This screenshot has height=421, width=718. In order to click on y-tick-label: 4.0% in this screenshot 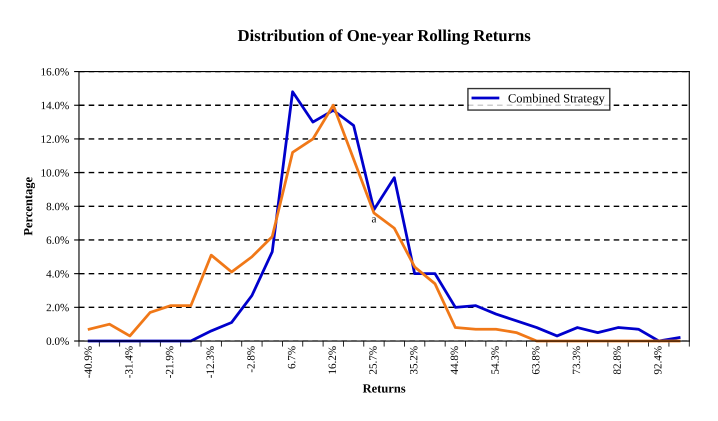, I will do `click(57, 274)`.